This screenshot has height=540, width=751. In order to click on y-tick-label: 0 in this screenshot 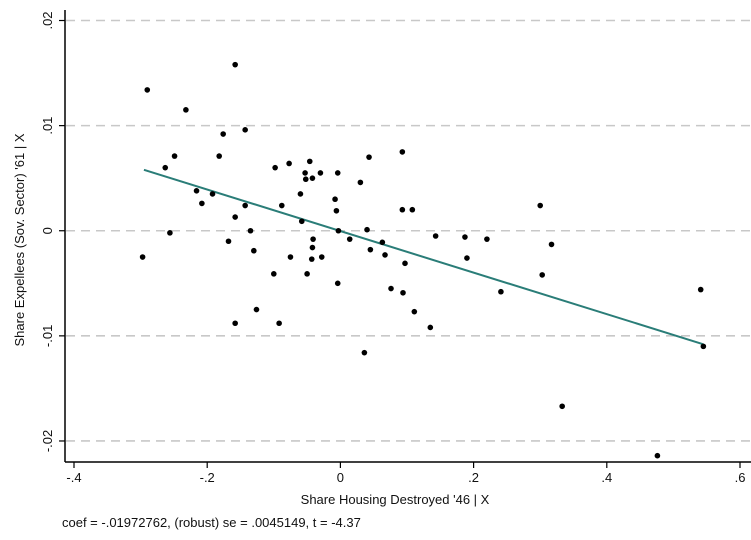, I will do `click(47, 230)`.